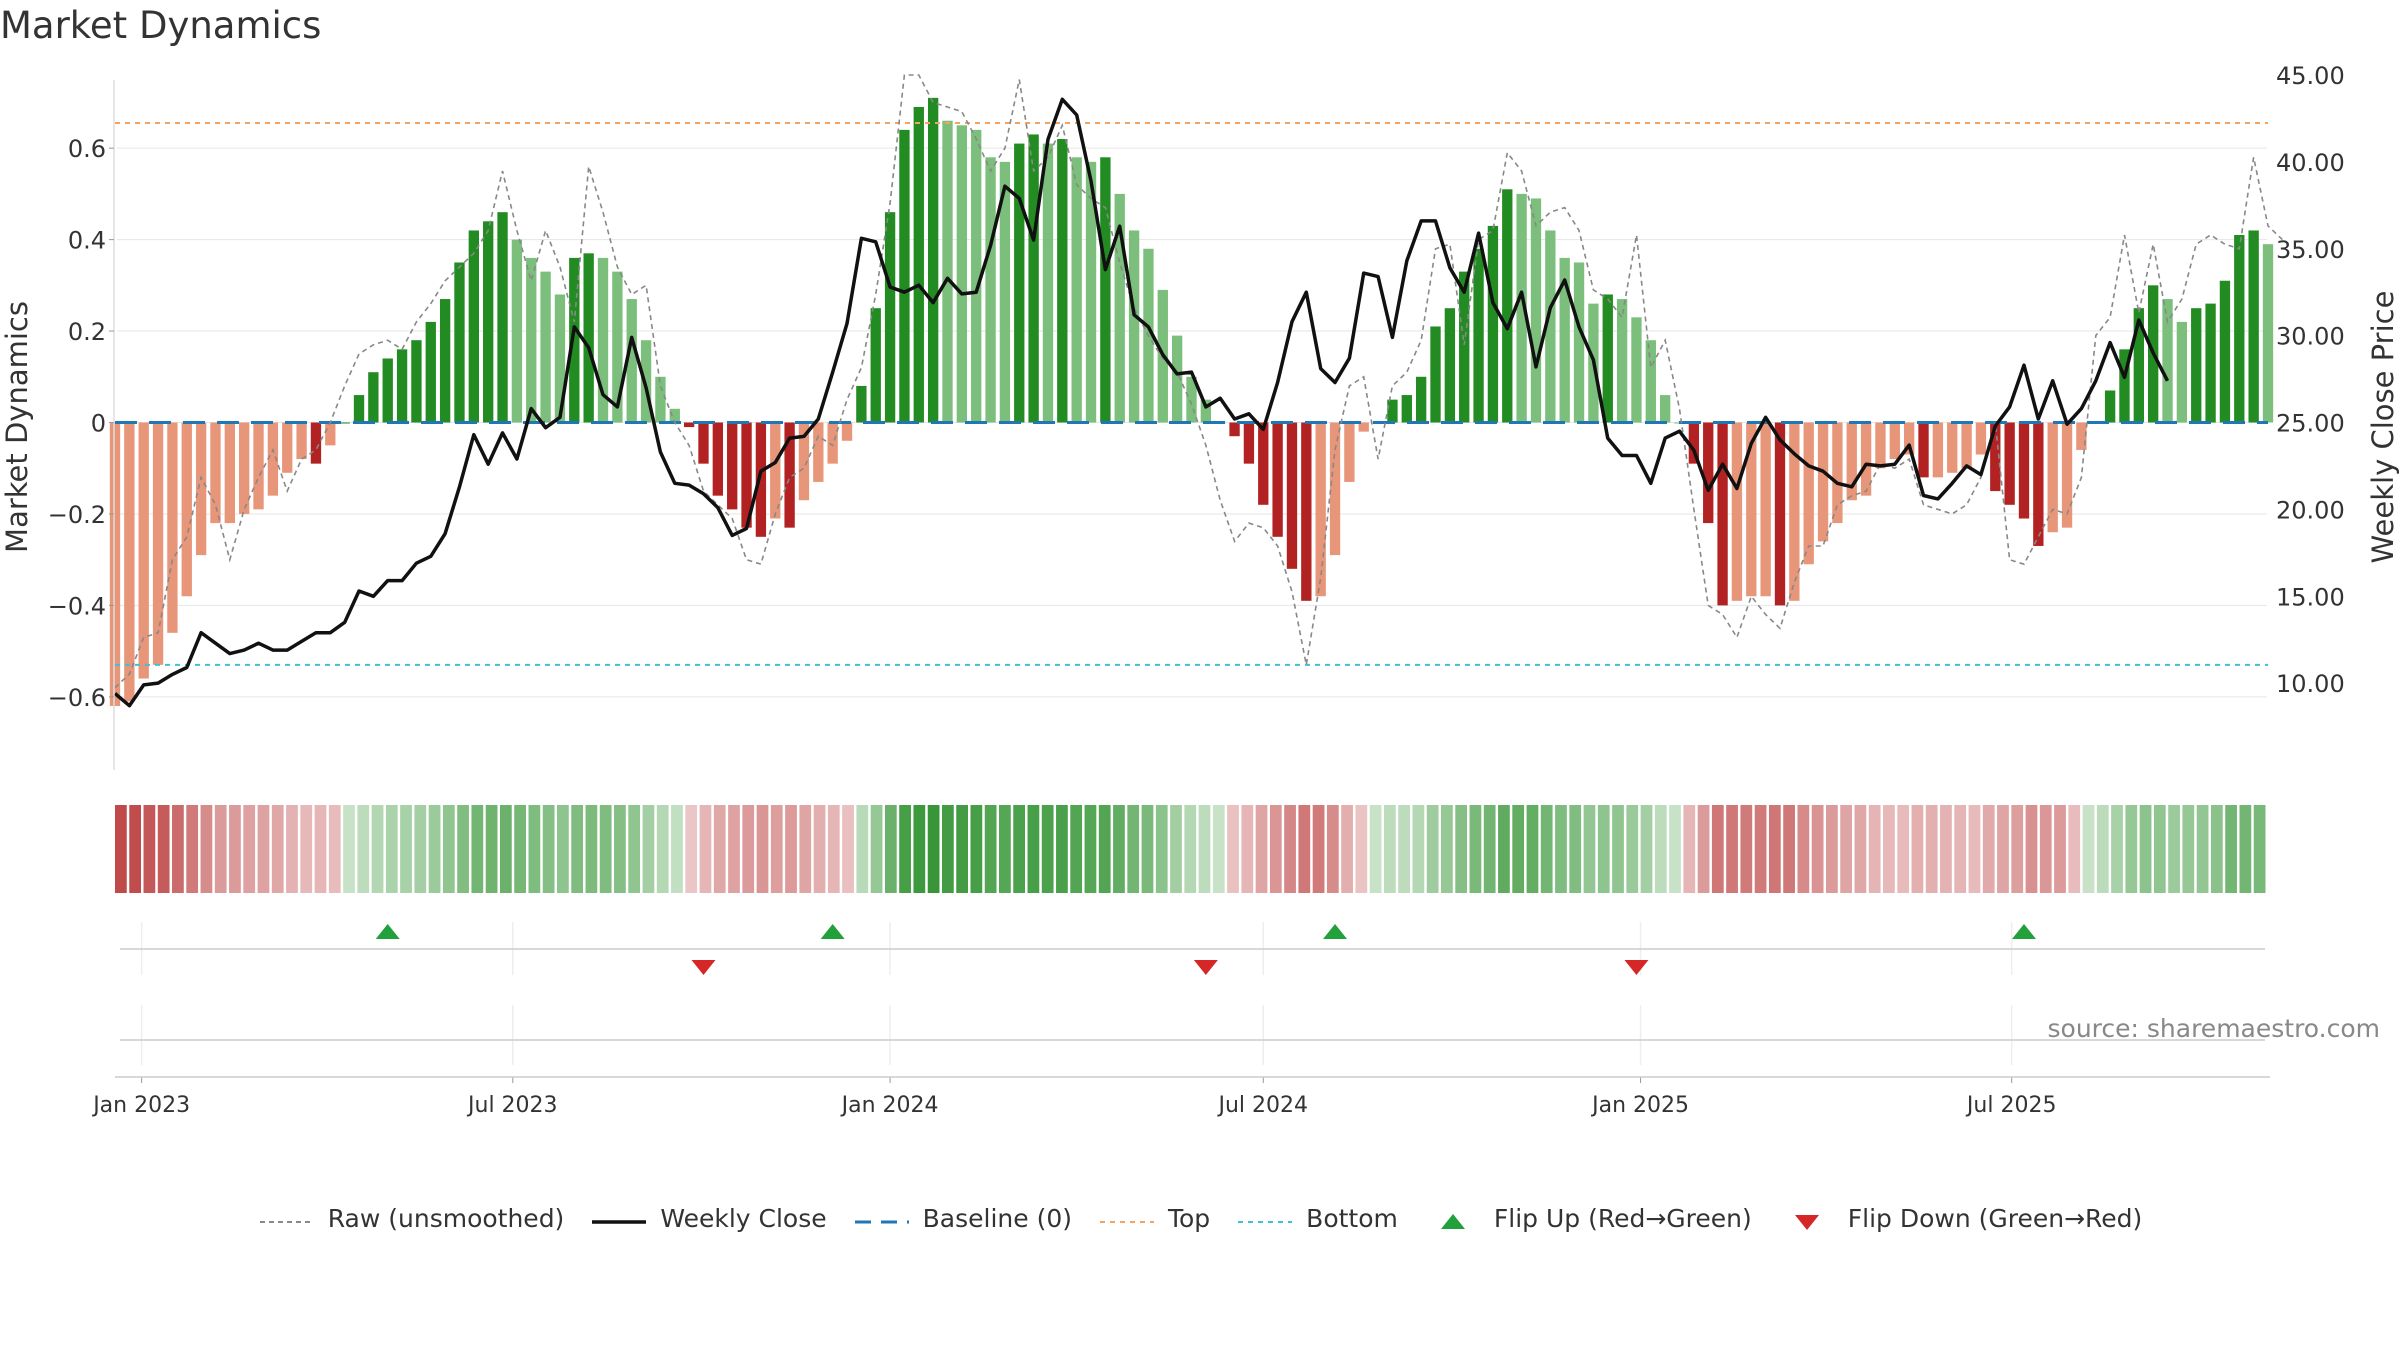  What do you see at coordinates (1192, 1000) in the screenshot?
I see `flip-markers-panel` at bounding box center [1192, 1000].